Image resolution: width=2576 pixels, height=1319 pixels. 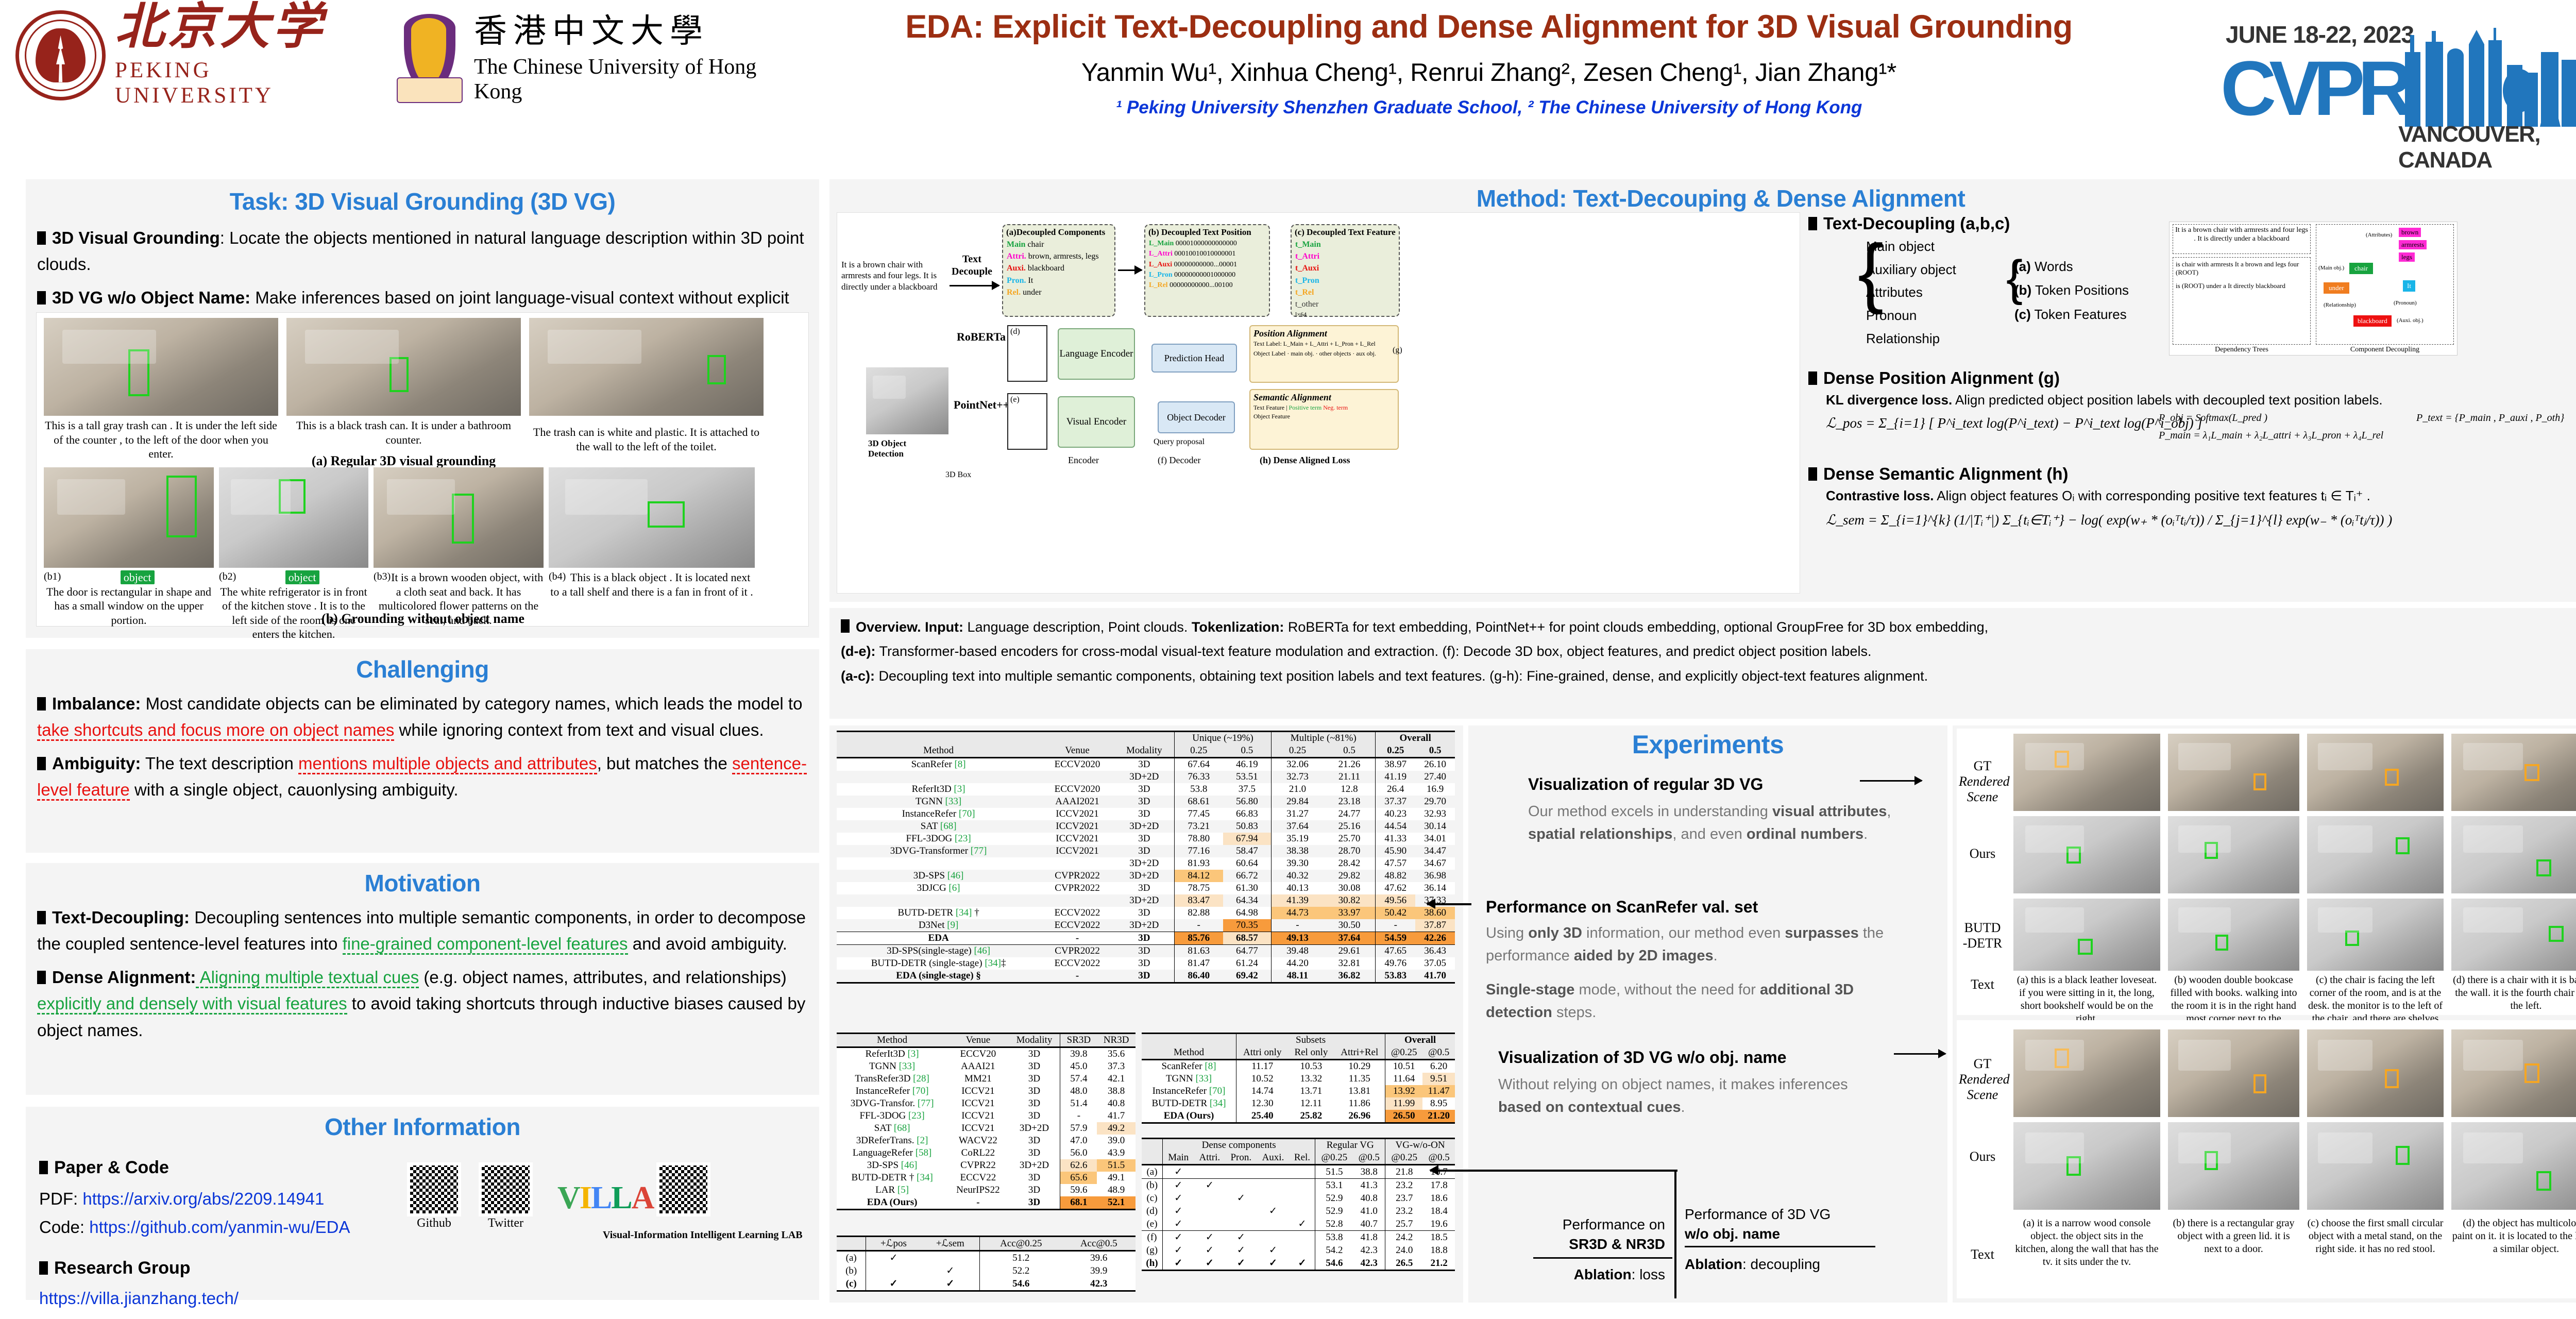 What do you see at coordinates (1435, 975) in the screenshot?
I see `table-cell: 41.70` at bounding box center [1435, 975].